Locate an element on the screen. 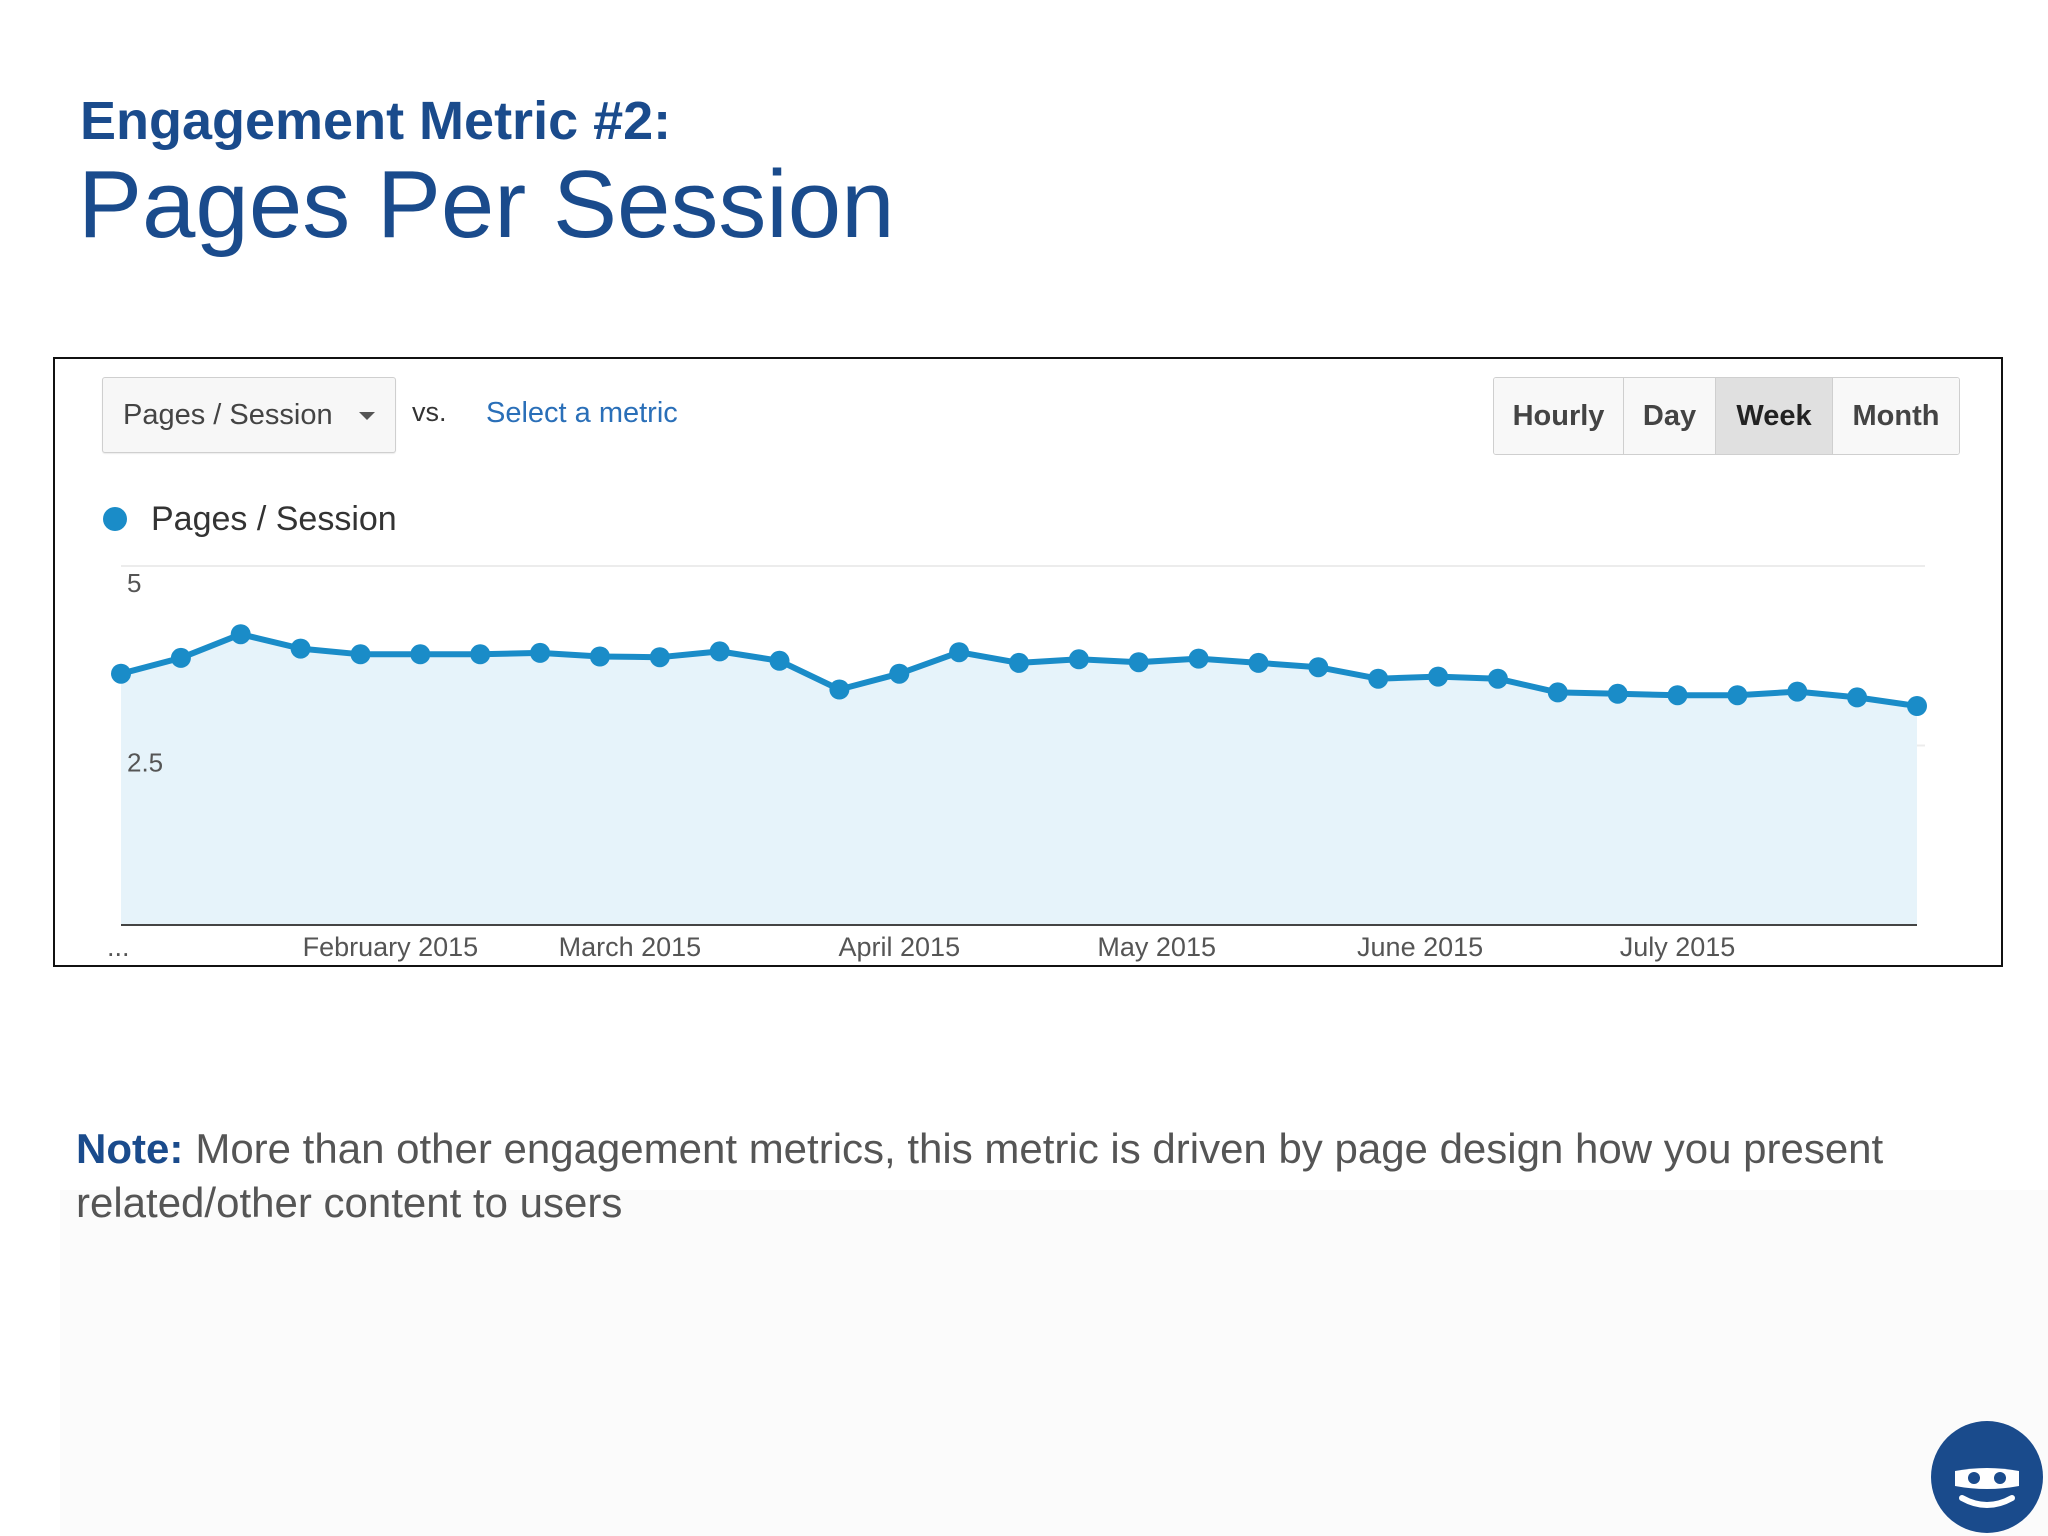  legend-marker is located at coordinates (115, 519).